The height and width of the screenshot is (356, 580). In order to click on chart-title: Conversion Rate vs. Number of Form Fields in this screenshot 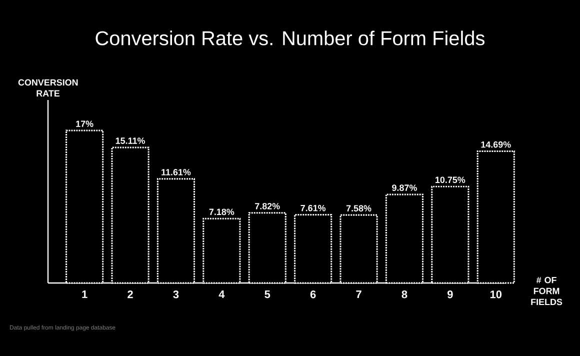, I will do `click(290, 38)`.